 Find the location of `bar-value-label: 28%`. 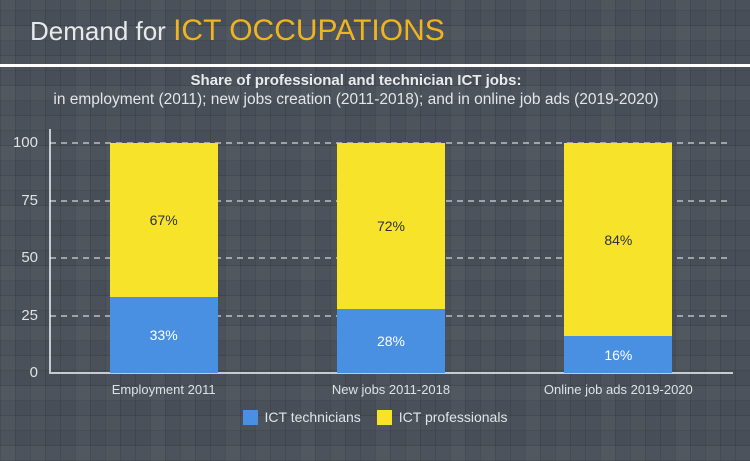

bar-value-label: 28% is located at coordinates (391, 340).